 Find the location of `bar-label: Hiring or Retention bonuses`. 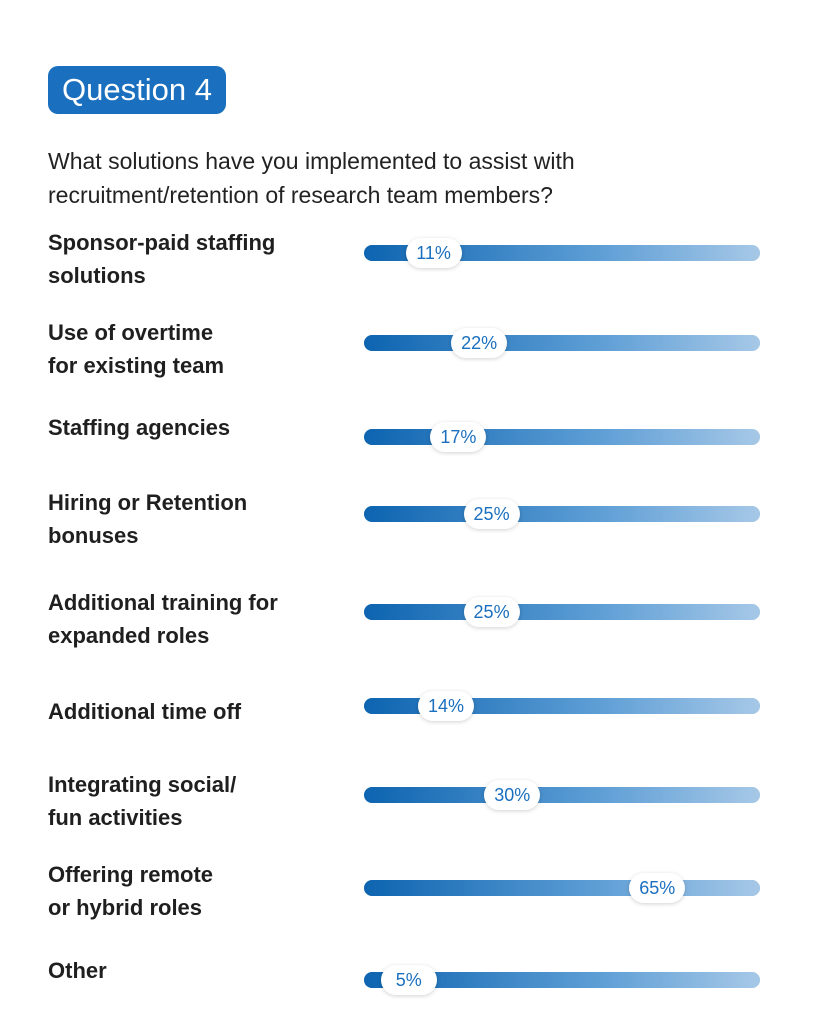

bar-label: Hiring or Retention bonuses is located at coordinates (198, 519).